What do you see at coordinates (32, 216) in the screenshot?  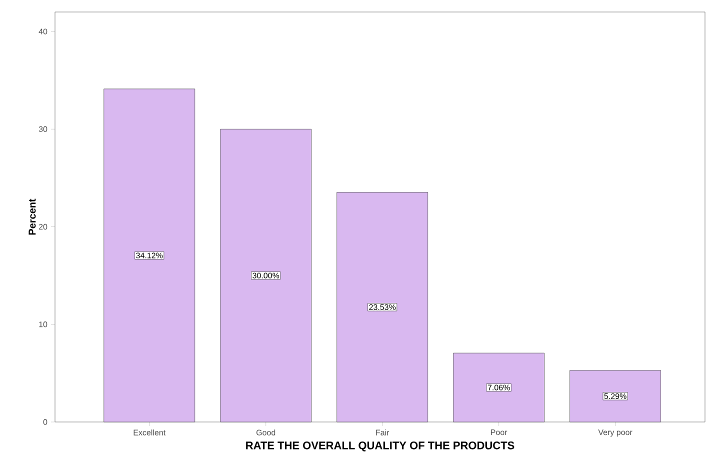 I see `y-axis-title: Percent` at bounding box center [32, 216].